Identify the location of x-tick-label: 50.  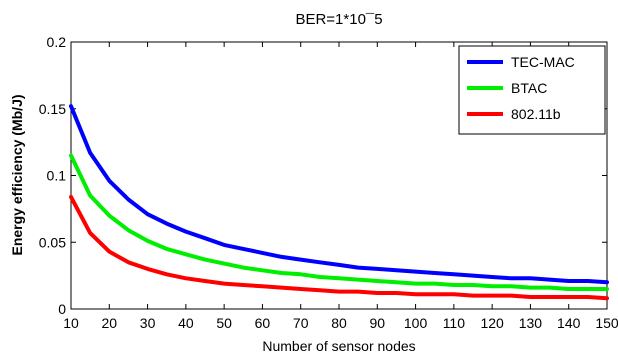
(224, 323).